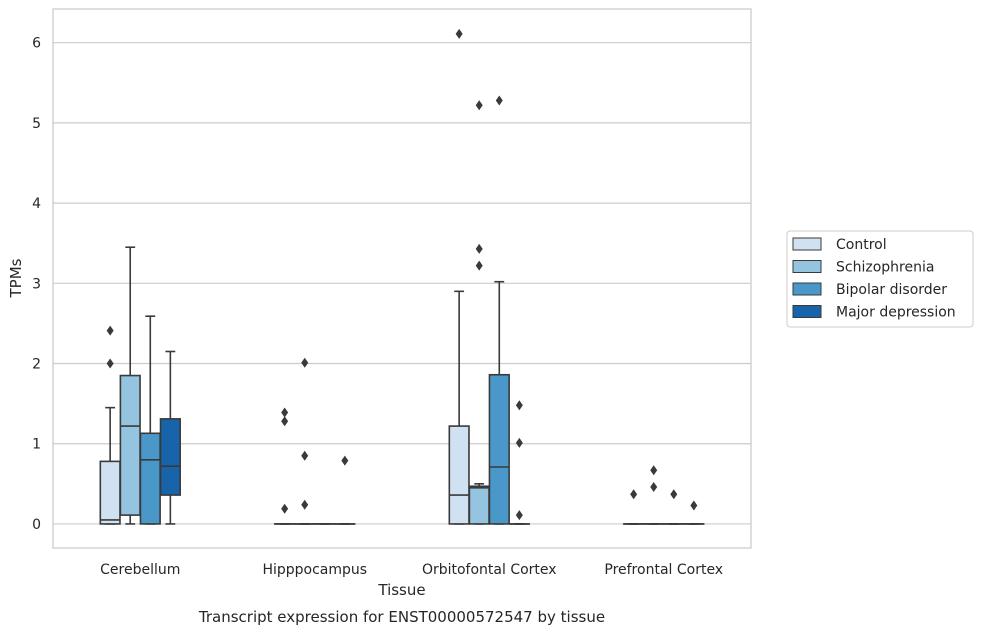  What do you see at coordinates (16, 278) in the screenshot?
I see `y-axis-title: TPMs` at bounding box center [16, 278].